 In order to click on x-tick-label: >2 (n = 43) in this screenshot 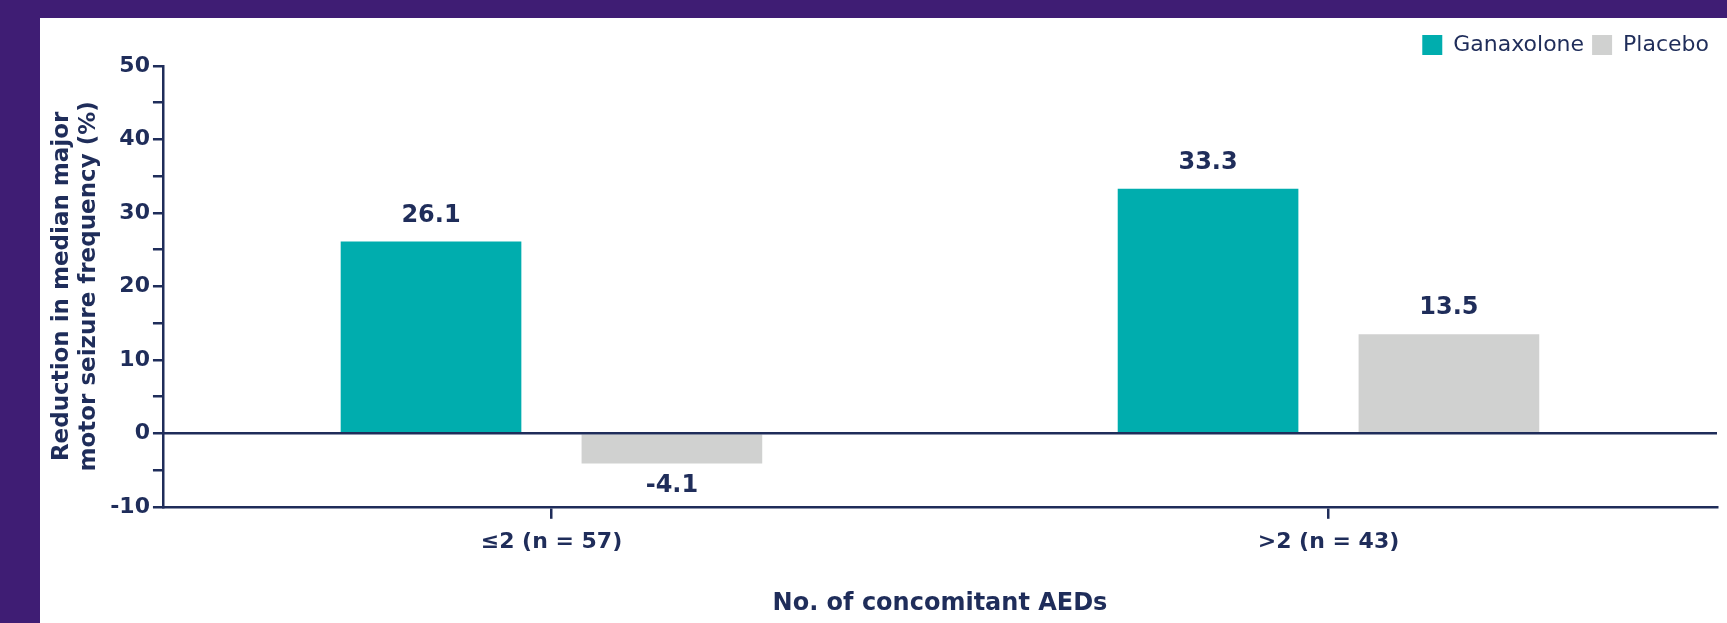, I will do `click(1328, 540)`.